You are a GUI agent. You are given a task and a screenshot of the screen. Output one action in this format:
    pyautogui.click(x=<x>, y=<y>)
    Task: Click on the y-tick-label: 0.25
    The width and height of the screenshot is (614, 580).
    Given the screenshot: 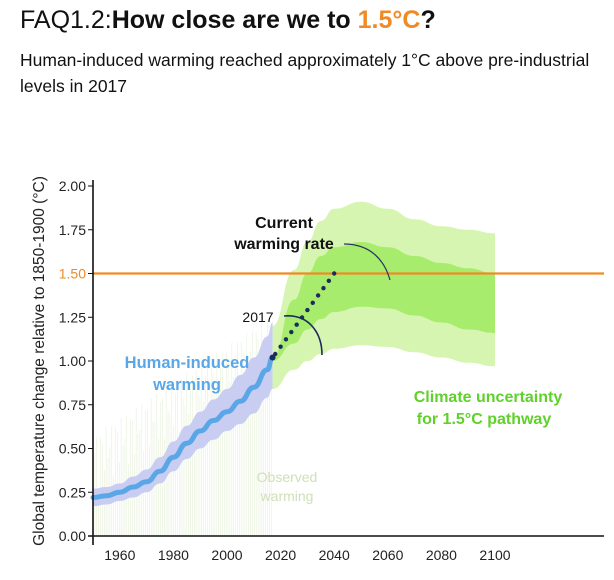 What is the action you would take?
    pyautogui.click(x=72, y=492)
    